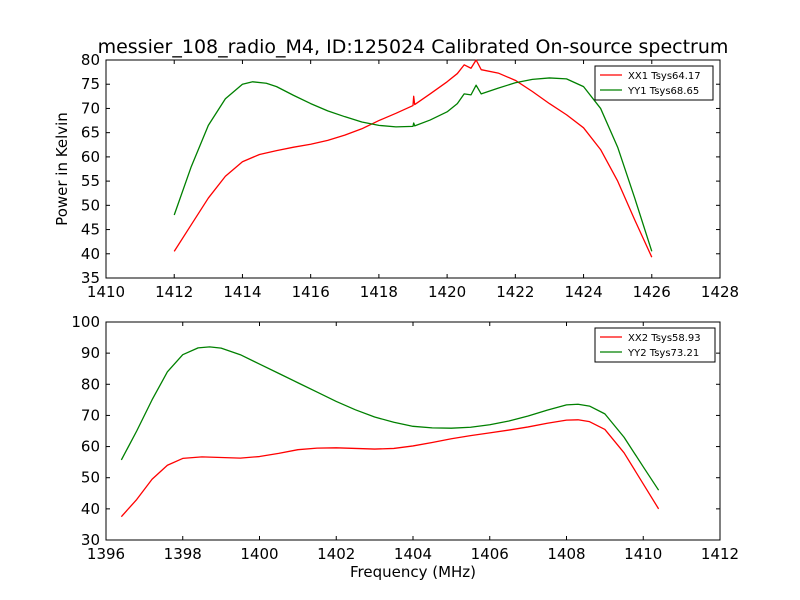 This screenshot has height=600, width=800. I want to click on y-tick-label: 65, so click(90, 133).